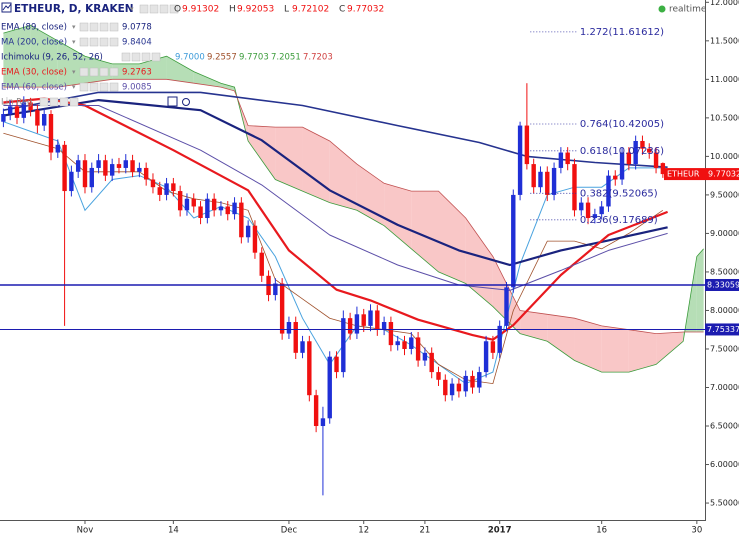 The height and width of the screenshot is (537, 739). Describe the element at coordinates (335, 129) in the screenshot. I see `indicator-line` at that location.